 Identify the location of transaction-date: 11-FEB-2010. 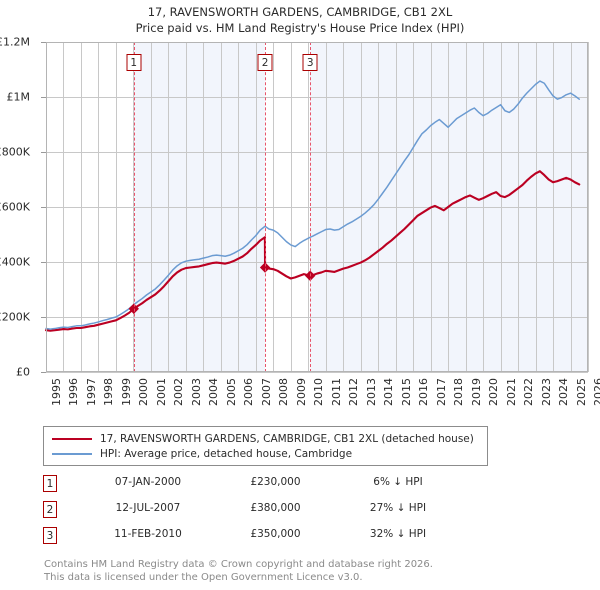
(148, 534).